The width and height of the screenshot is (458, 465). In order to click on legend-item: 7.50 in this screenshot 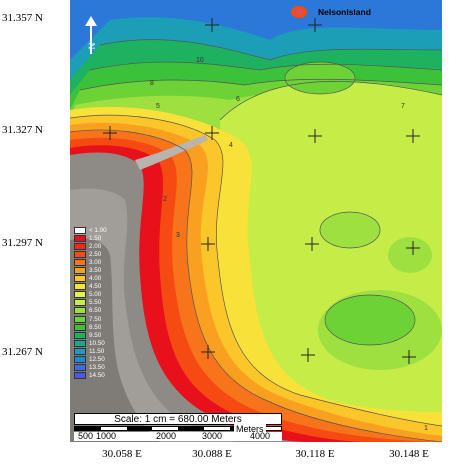, I will do `click(97, 319)`.